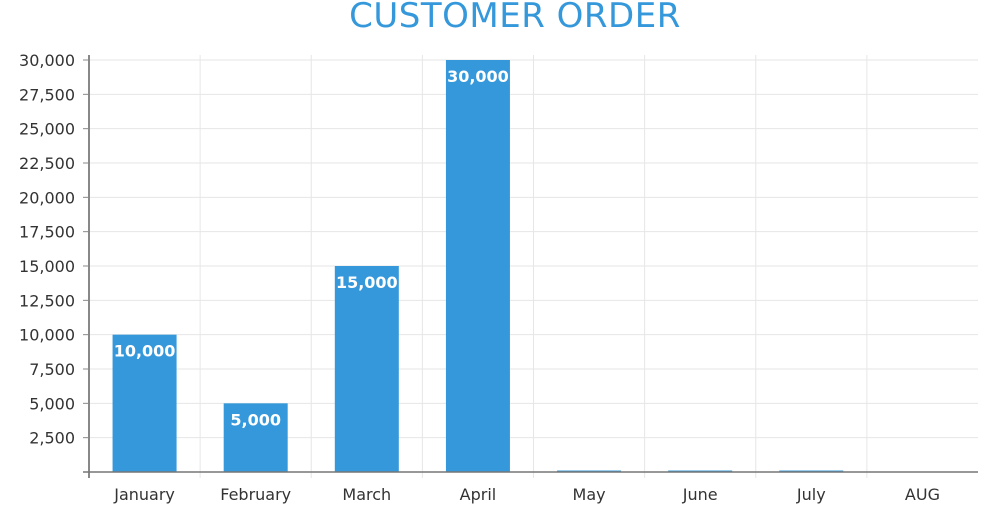 Image resolution: width=1006 pixels, height=520 pixels. I want to click on bar-data-label: 15,000, so click(367, 282).